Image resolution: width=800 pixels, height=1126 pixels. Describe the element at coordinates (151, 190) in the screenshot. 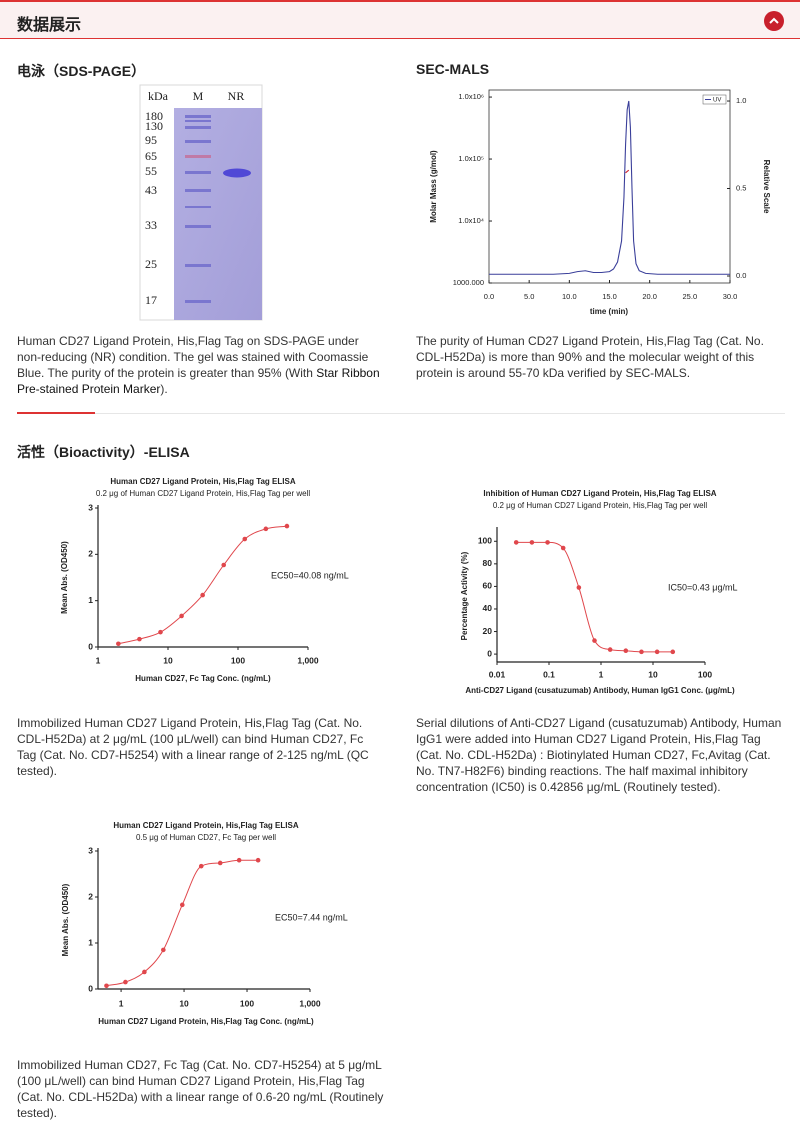

I see `marker-label: 43` at that location.